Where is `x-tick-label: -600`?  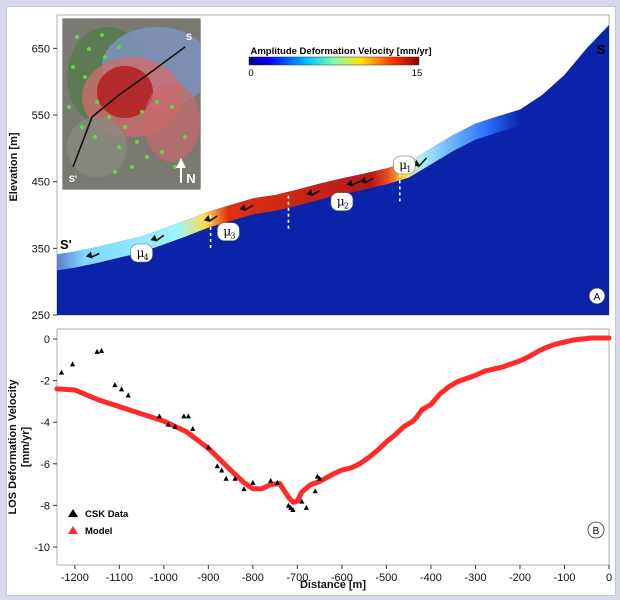
x-tick-label: -600 is located at coordinates (342, 578).